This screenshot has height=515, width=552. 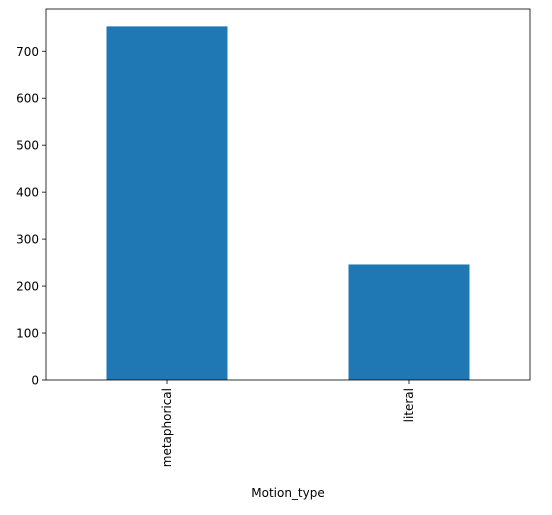 I want to click on y-tick-label: 200, so click(x=27, y=287).